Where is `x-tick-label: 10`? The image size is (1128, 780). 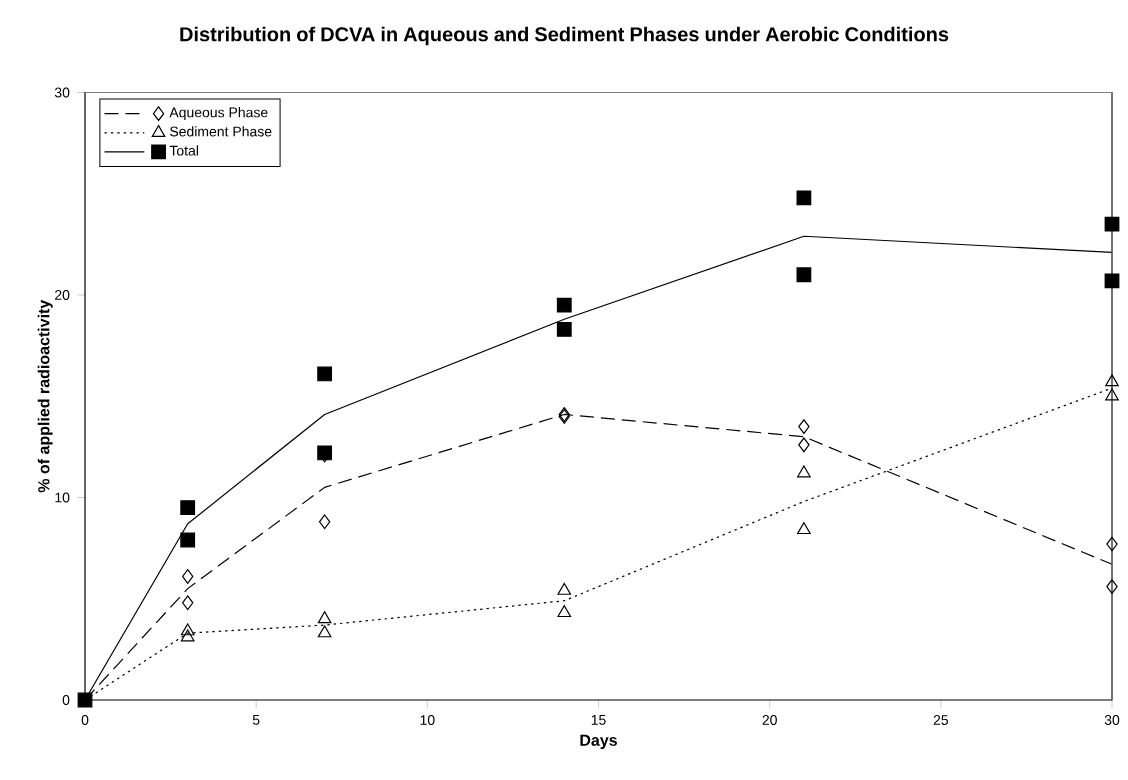
x-tick-label: 10 is located at coordinates (427, 720).